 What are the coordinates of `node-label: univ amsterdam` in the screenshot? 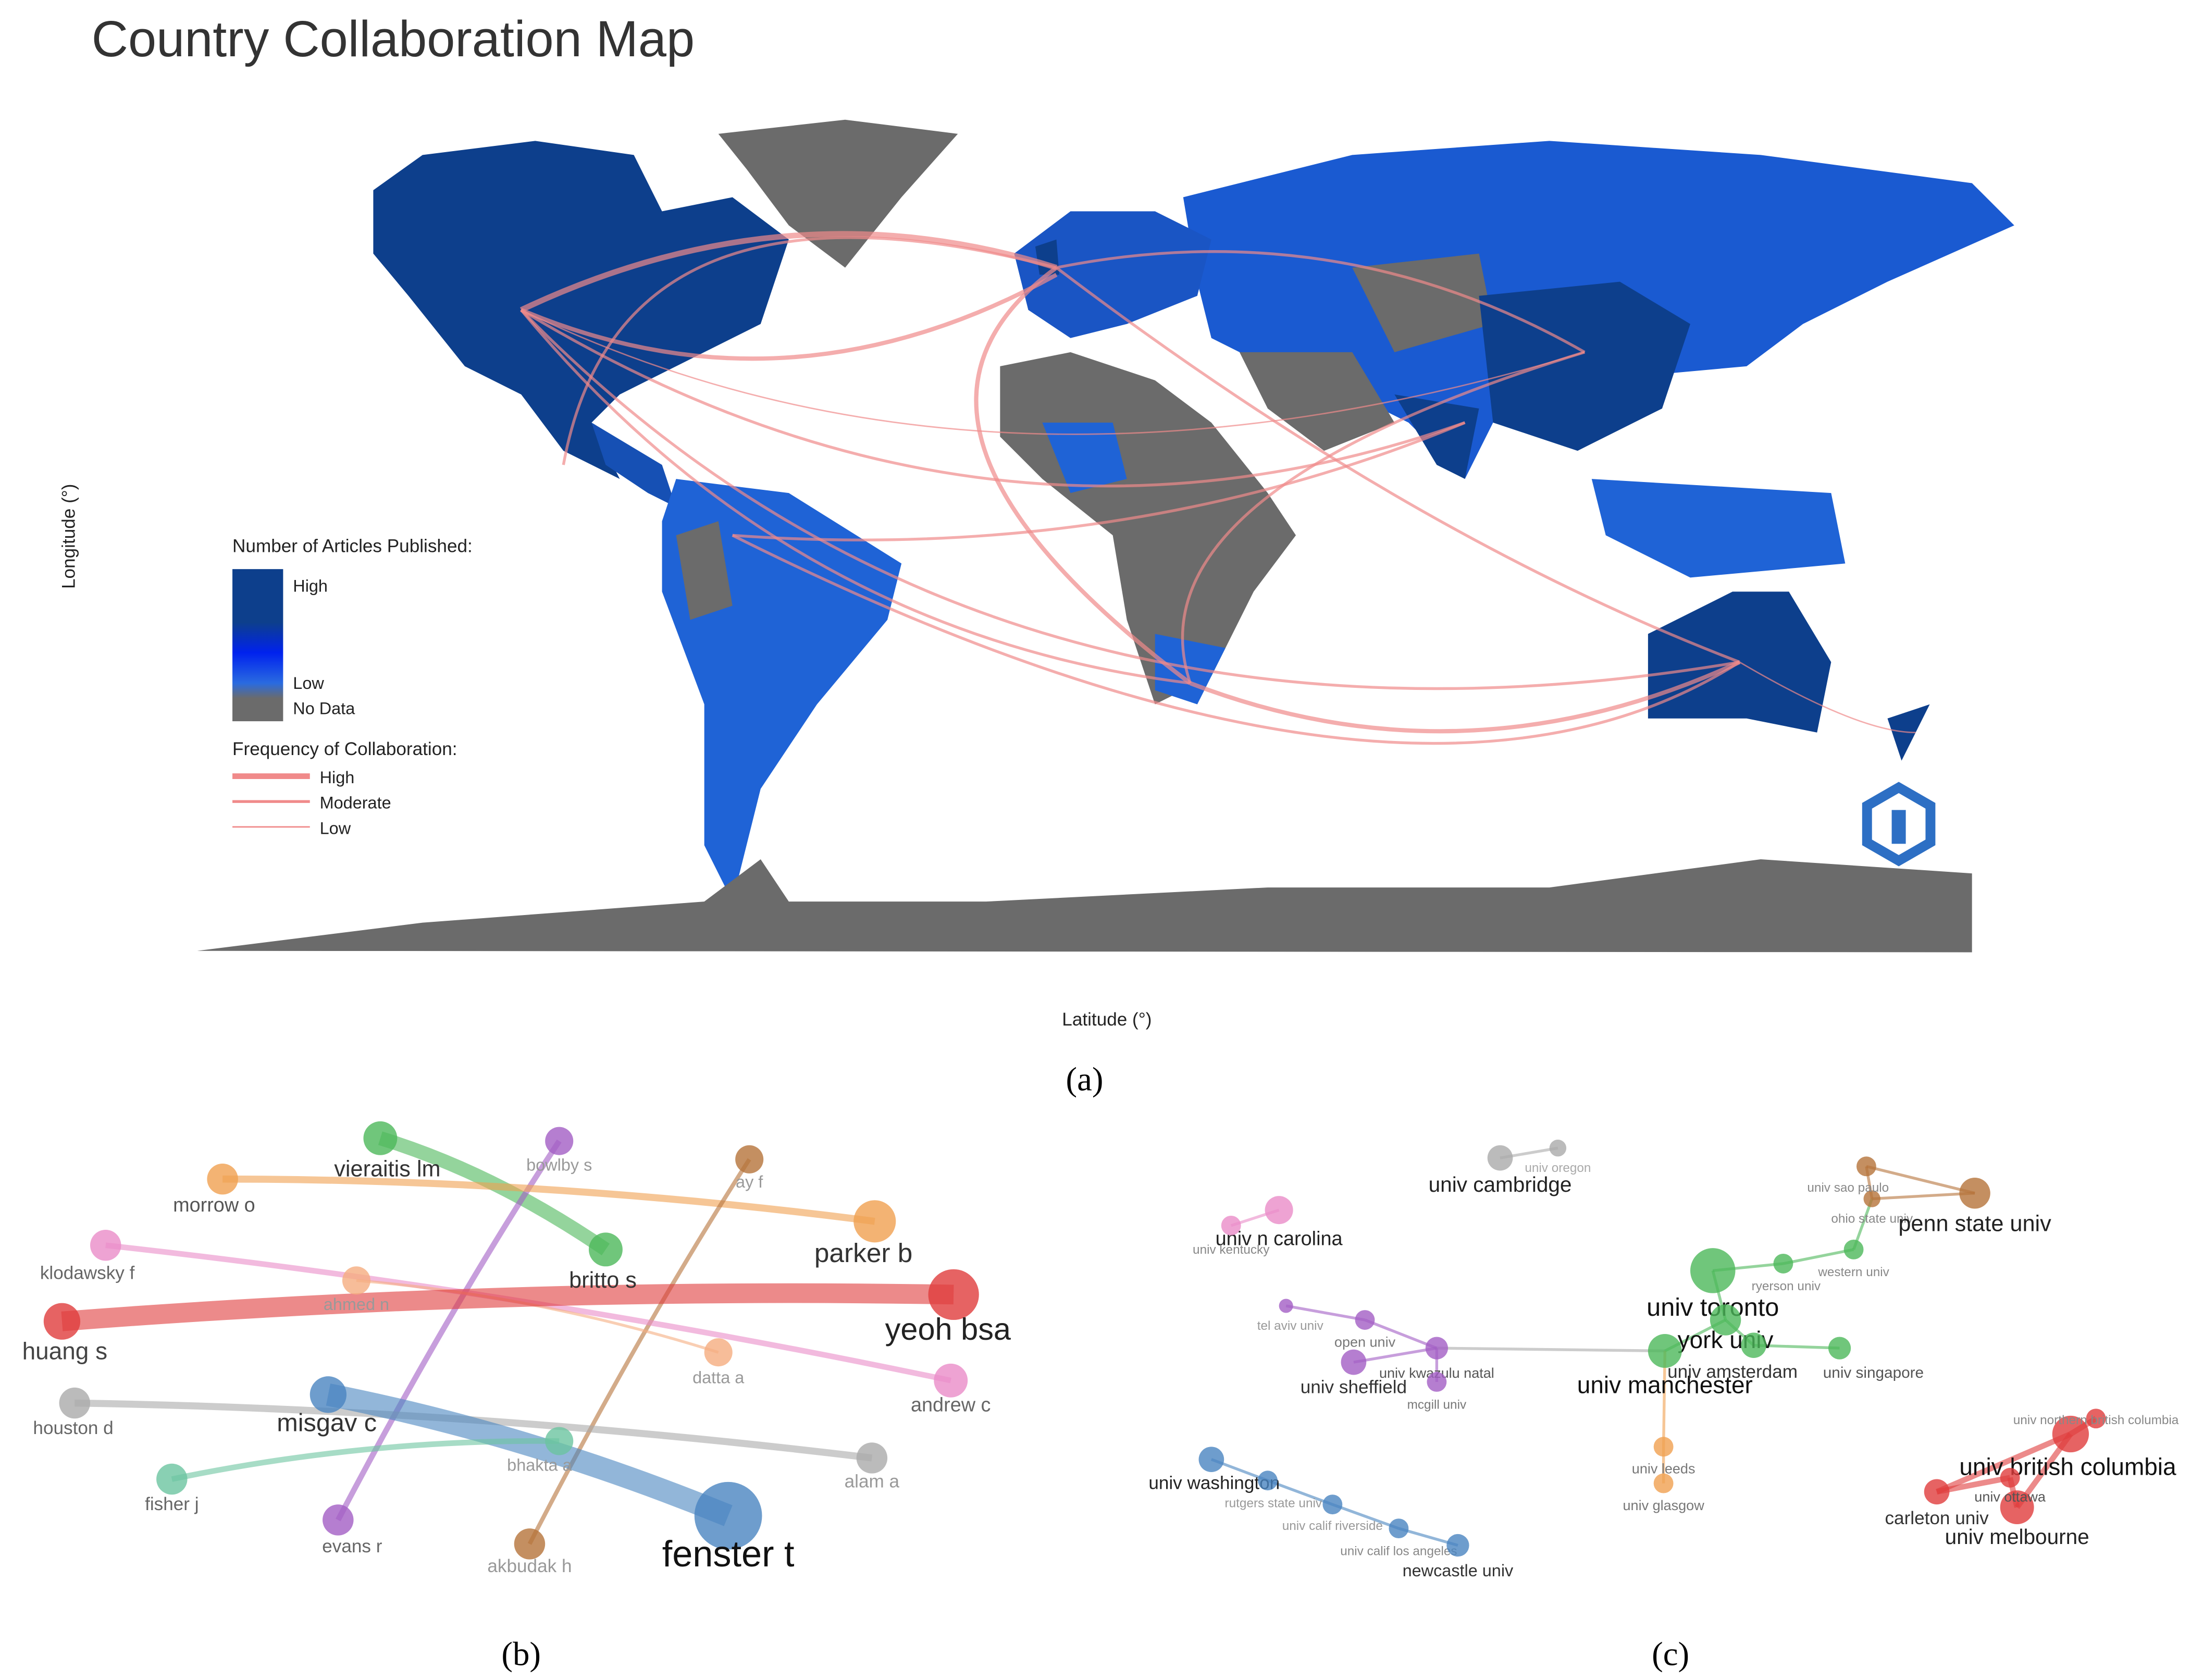 It's located at (1732, 1372).